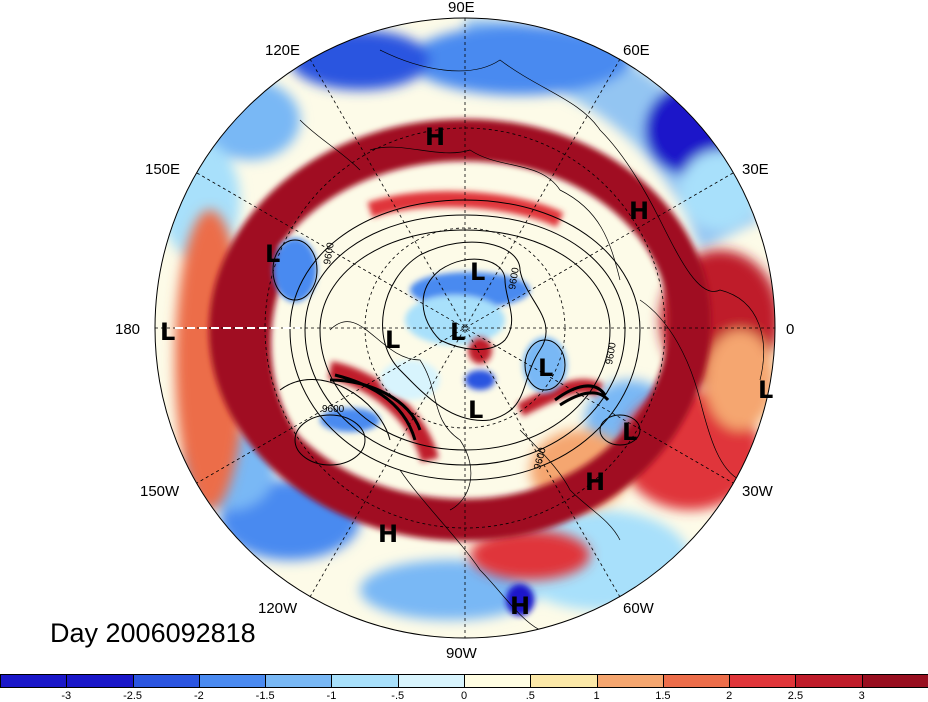  I want to click on lon-label-90e: 90E, so click(461, 8).